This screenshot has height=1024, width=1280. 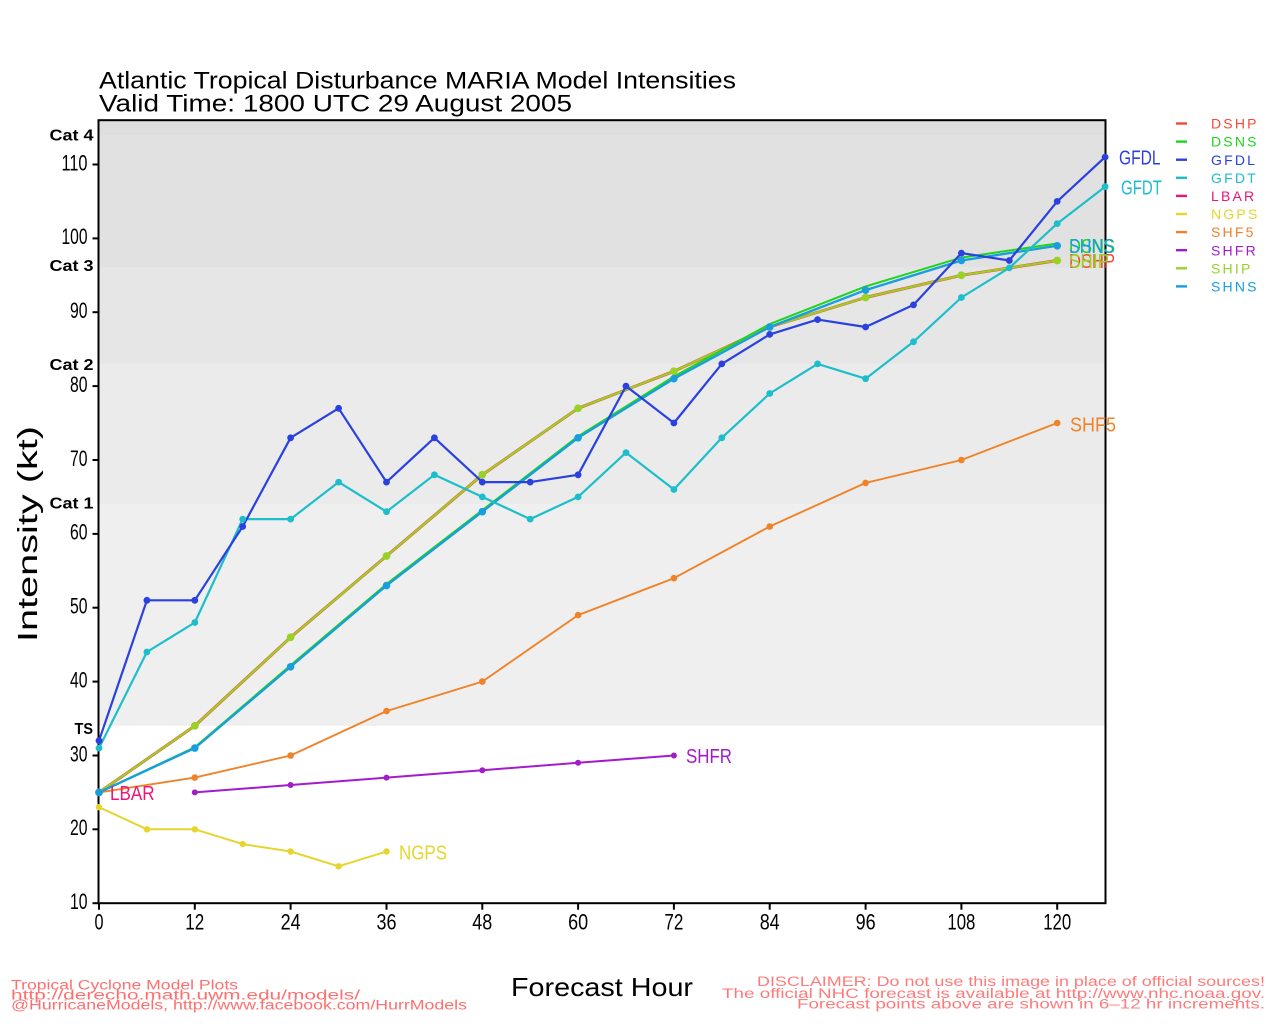 I want to click on svg-text: 80, so click(x=79, y=384).